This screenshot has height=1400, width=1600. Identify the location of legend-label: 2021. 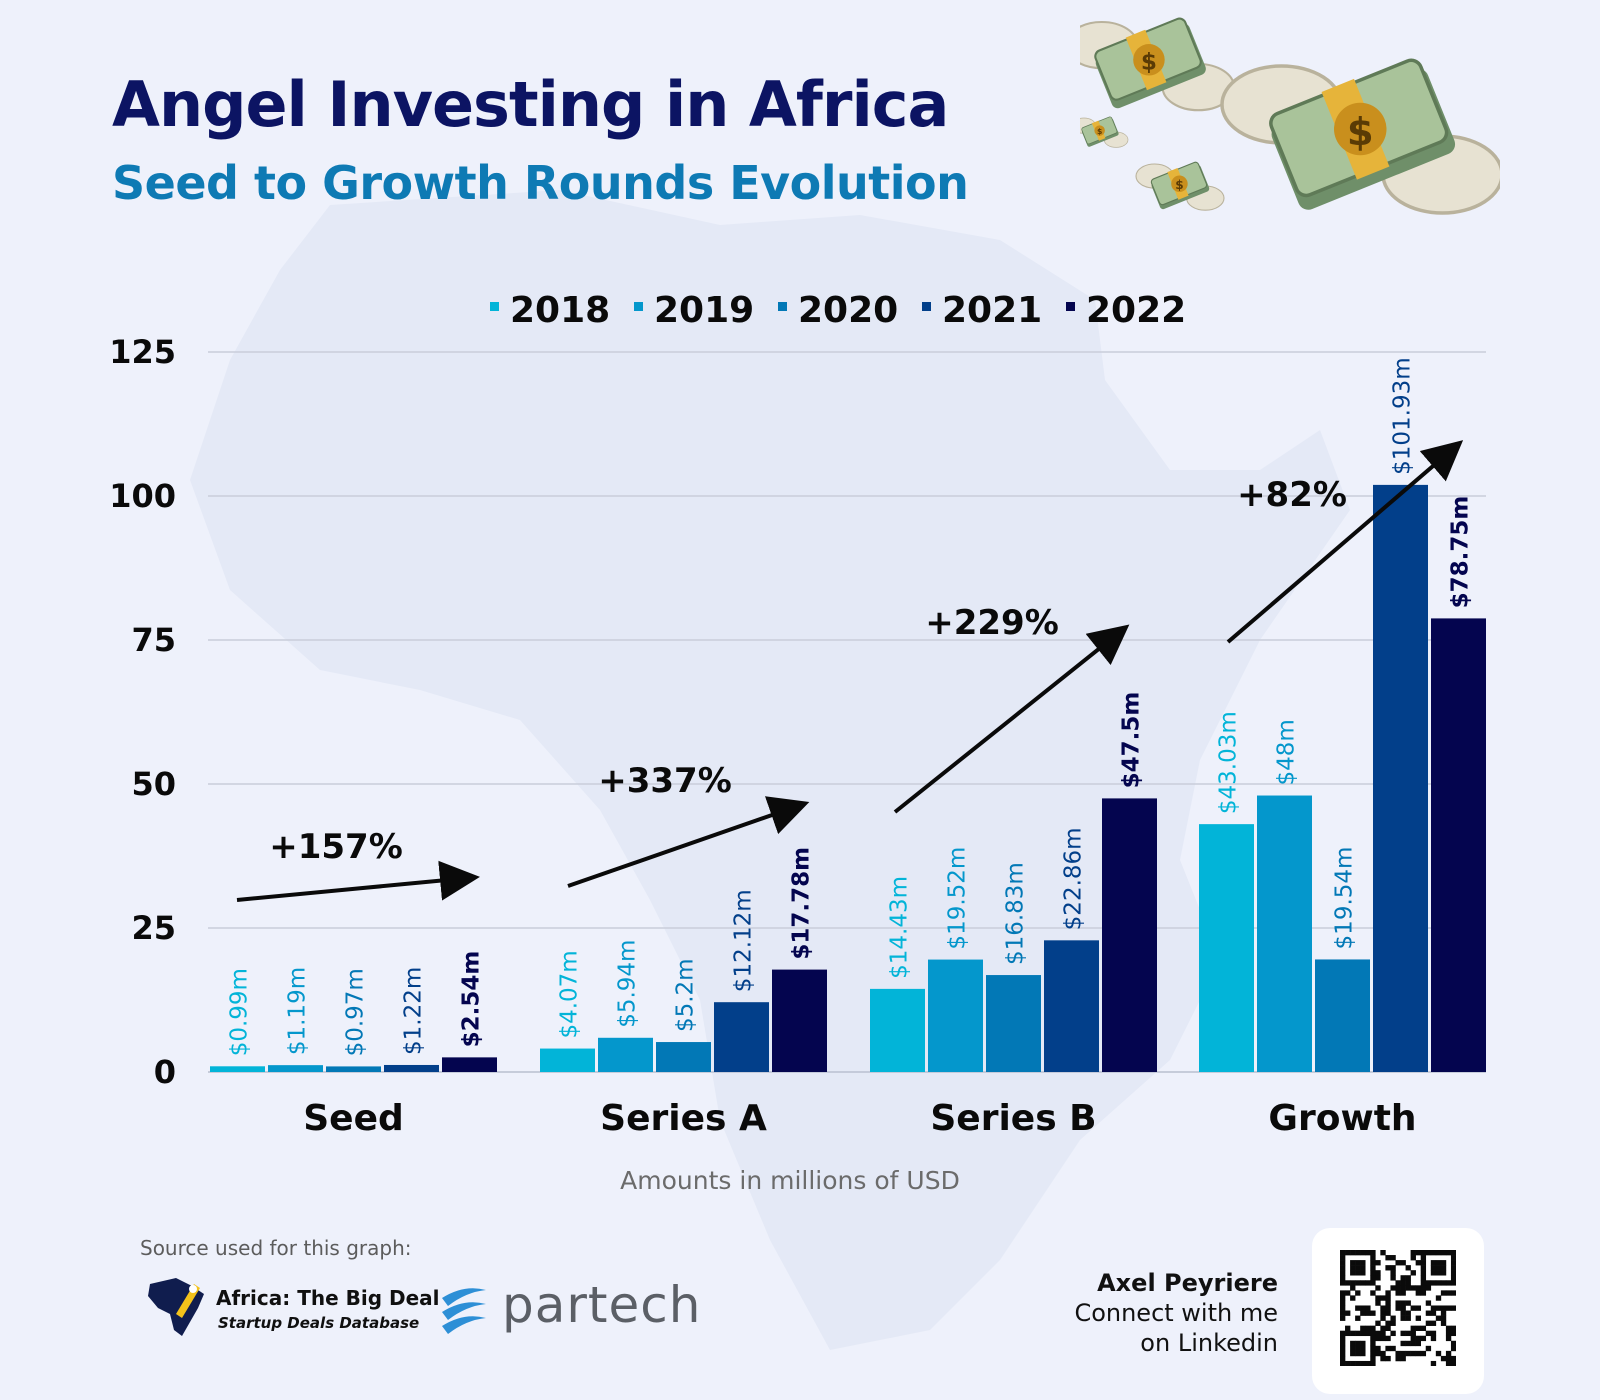
(992, 310).